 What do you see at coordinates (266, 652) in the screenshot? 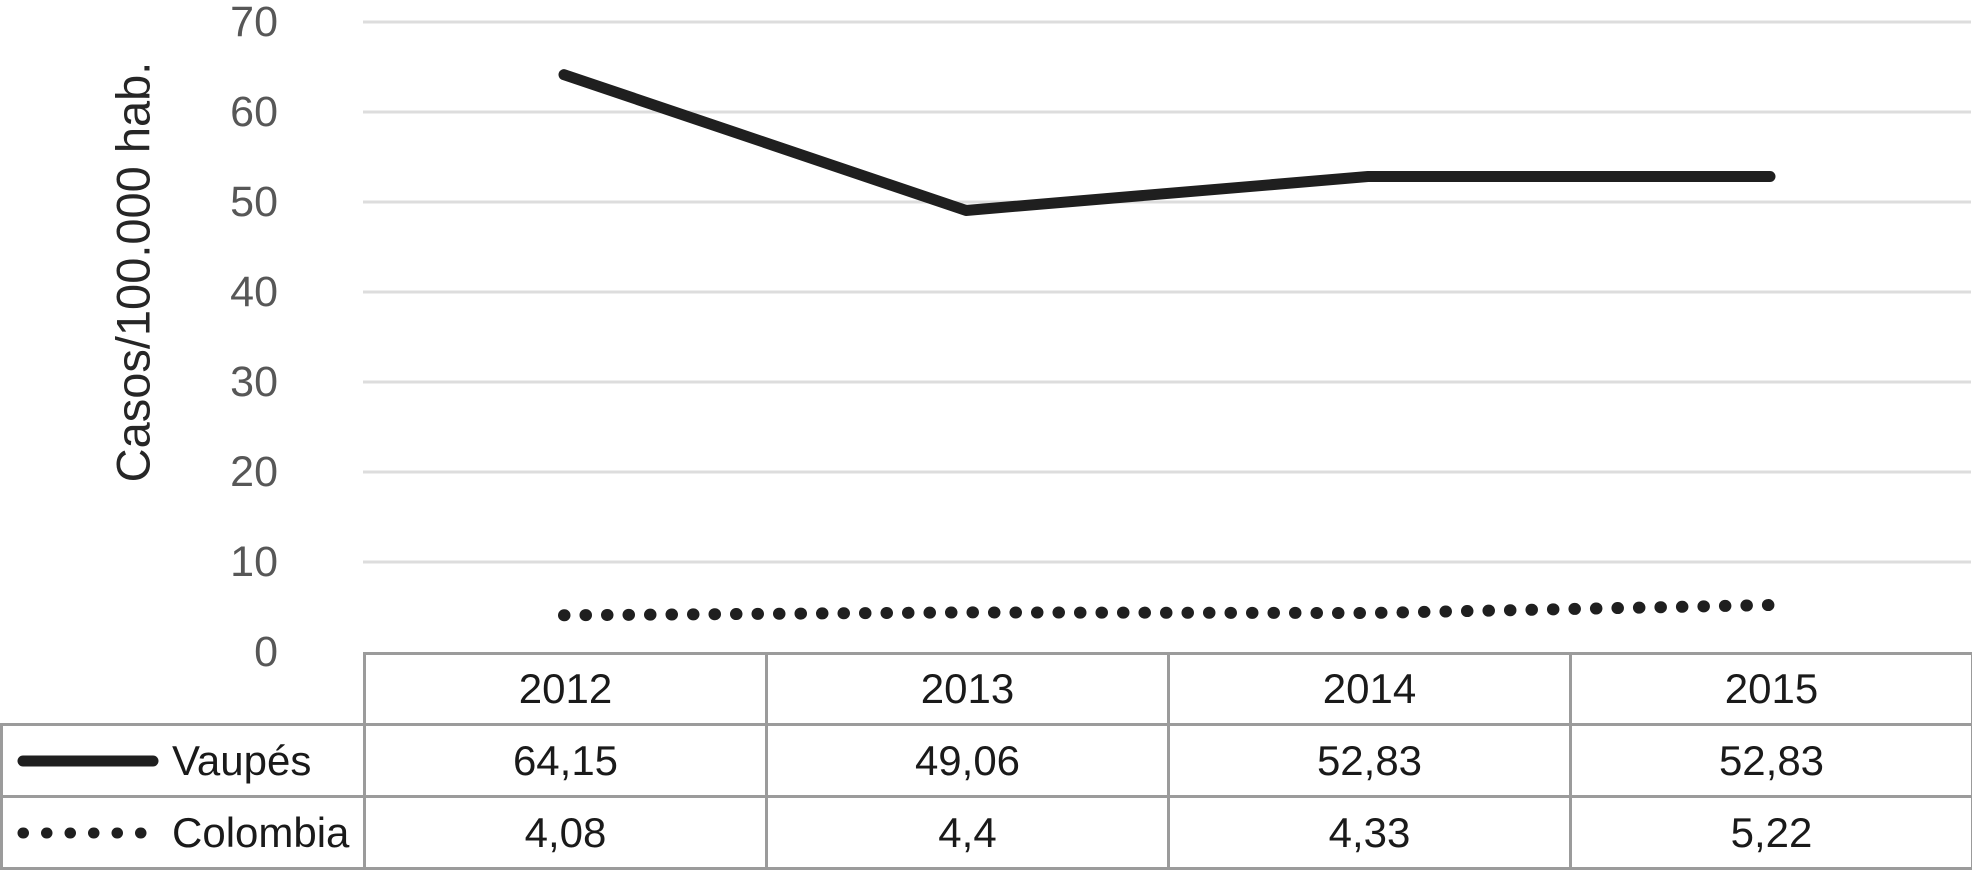
I see `y-axis-tick: 0` at bounding box center [266, 652].